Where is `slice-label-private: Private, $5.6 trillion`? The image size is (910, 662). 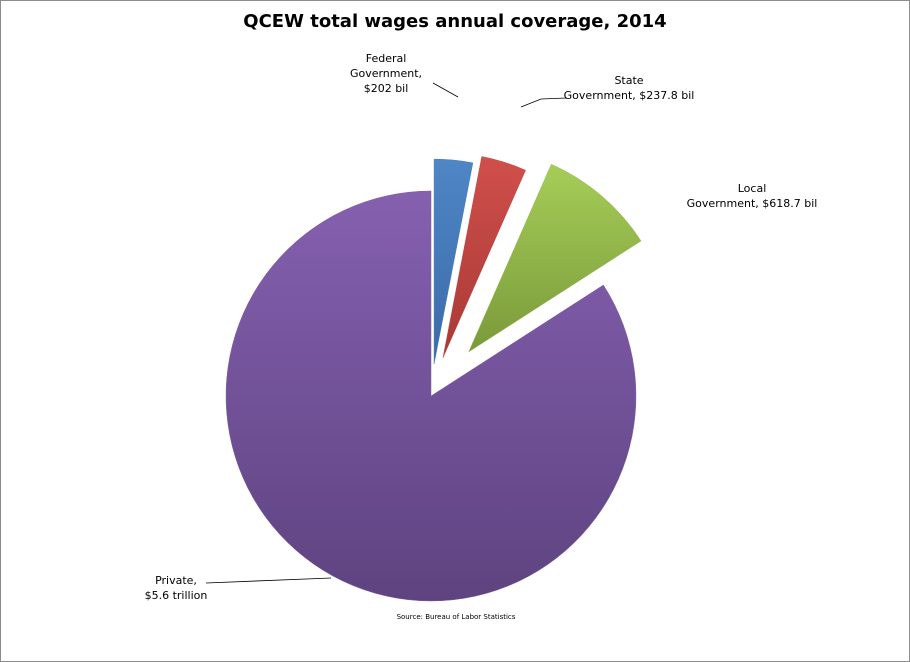
slice-label-private: Private, $5.6 trillion is located at coordinates (176, 588).